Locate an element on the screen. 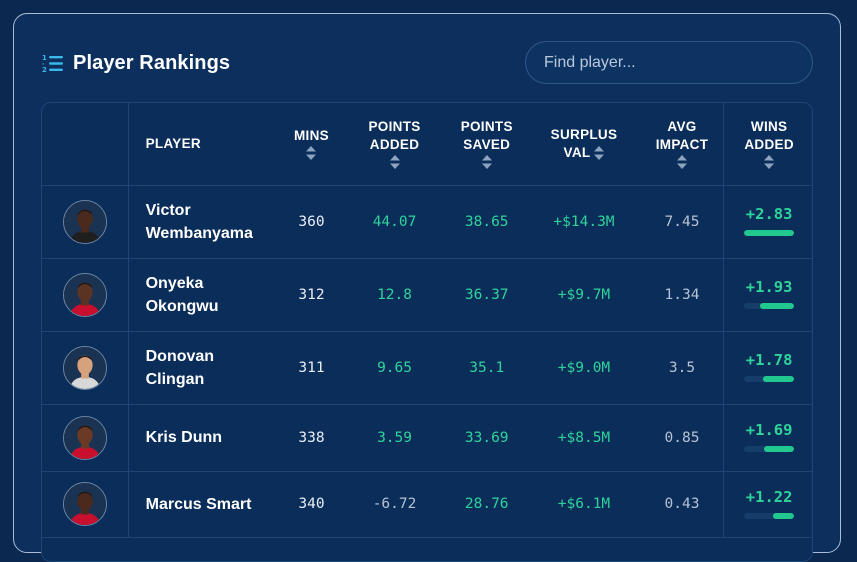  column-header-label: AVG IMPACT is located at coordinates (682, 136).